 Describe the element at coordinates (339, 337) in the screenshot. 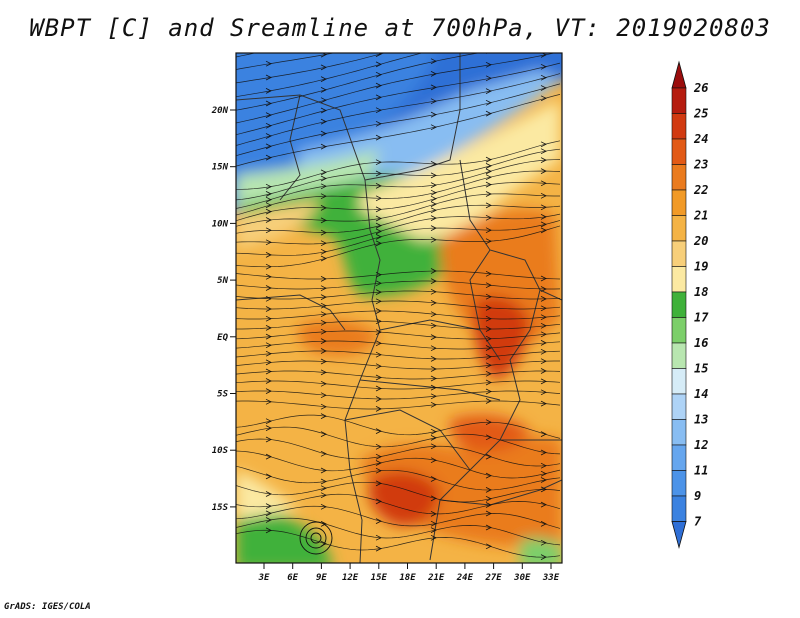

I see `equatorial-west-warm` at that location.